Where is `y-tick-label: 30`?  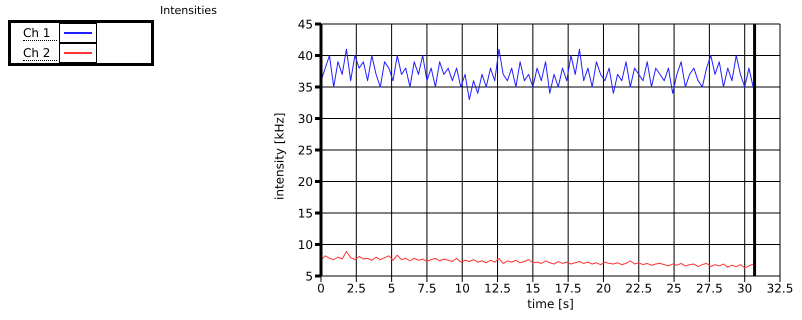 y-tick-label: 30 is located at coordinates (305, 119).